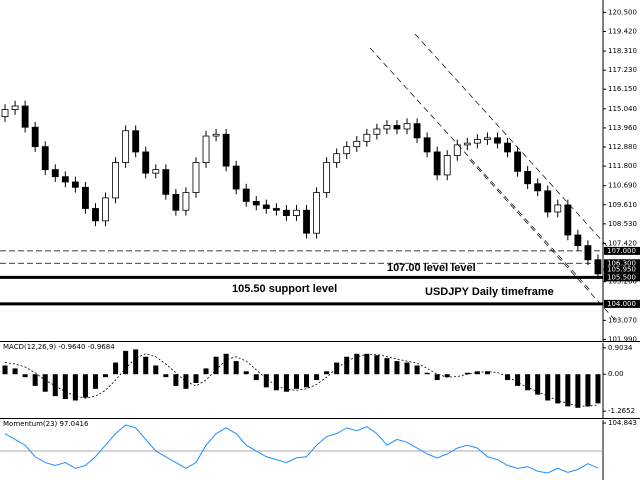 This screenshot has width=640, height=480. Describe the element at coordinates (622, 109) in the screenshot. I see `y-tick-label: 115.040` at that location.